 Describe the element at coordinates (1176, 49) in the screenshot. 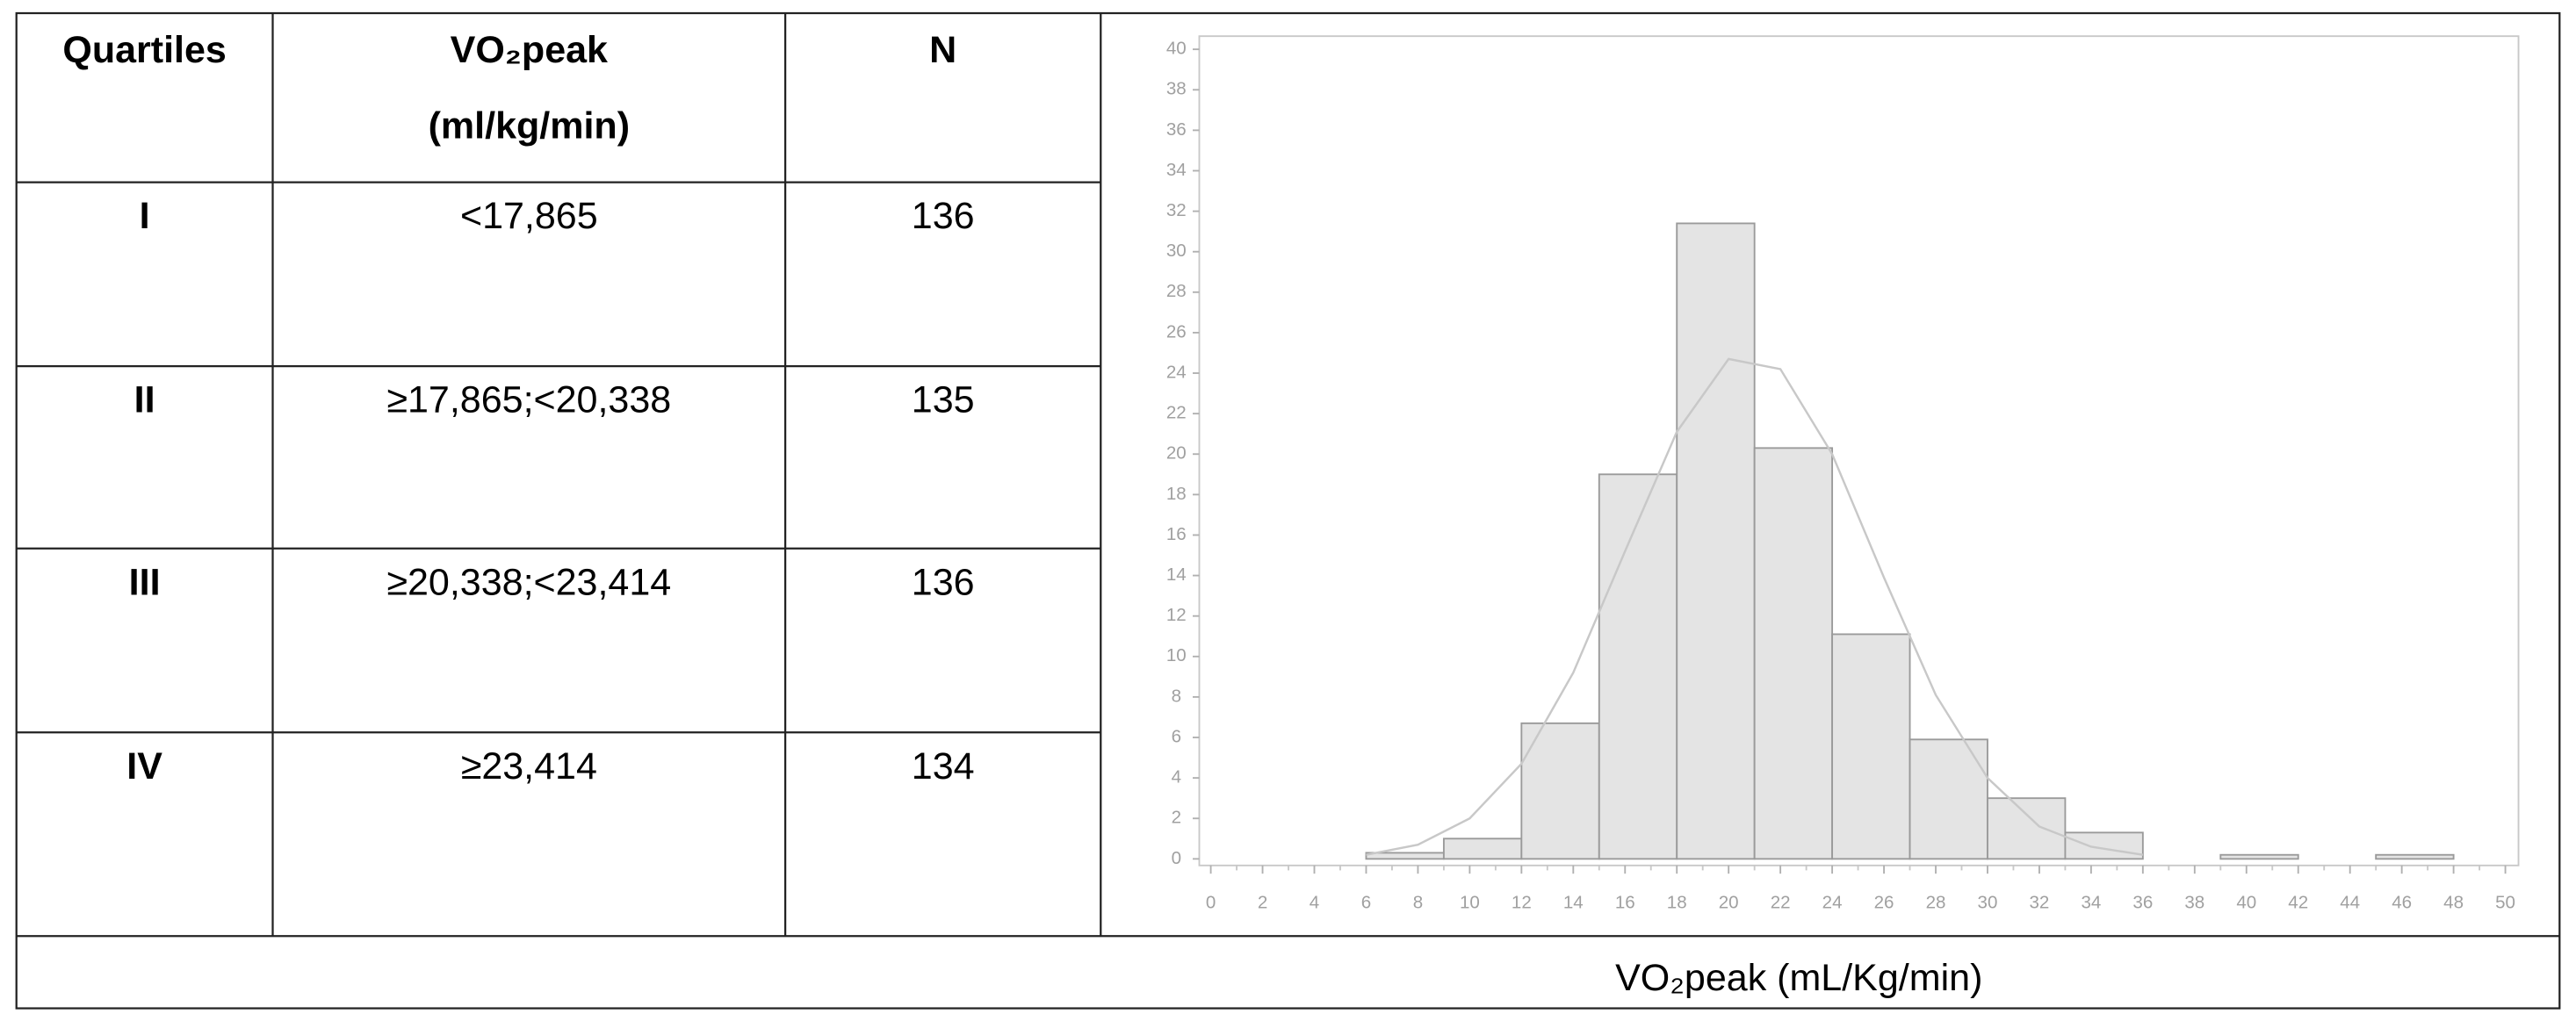

I see `y-tick-label: 40` at that location.